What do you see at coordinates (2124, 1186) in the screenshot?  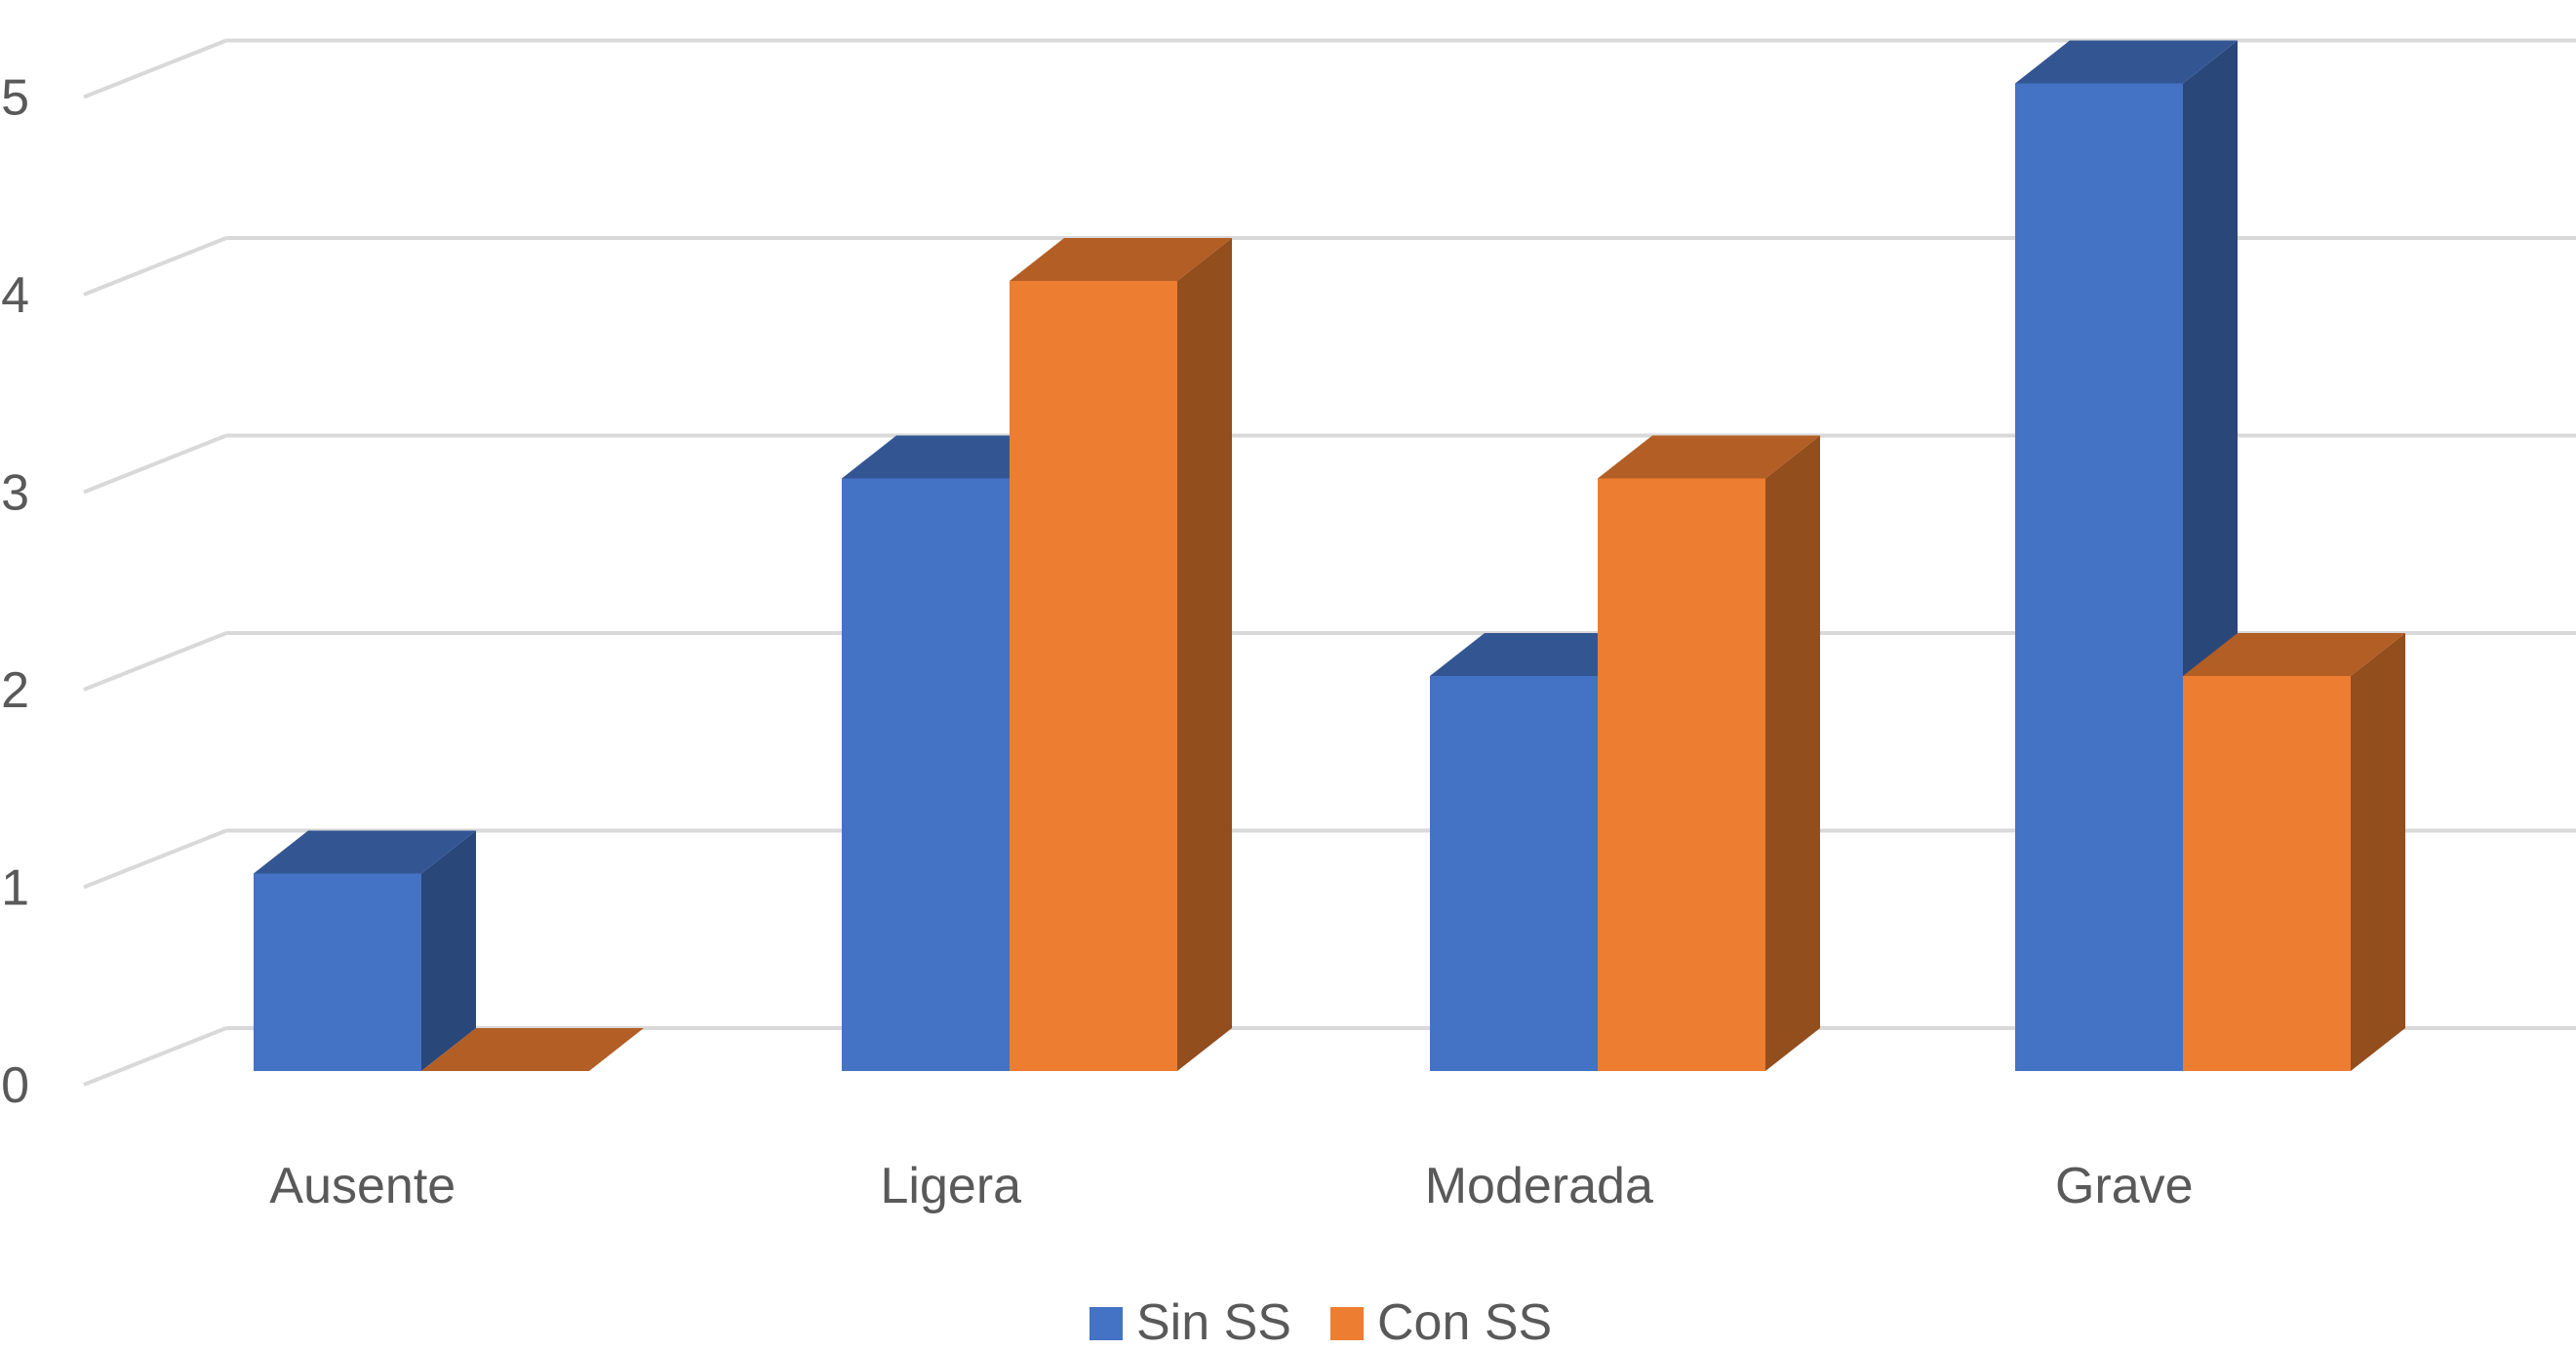 I see `category-label: Grave` at bounding box center [2124, 1186].